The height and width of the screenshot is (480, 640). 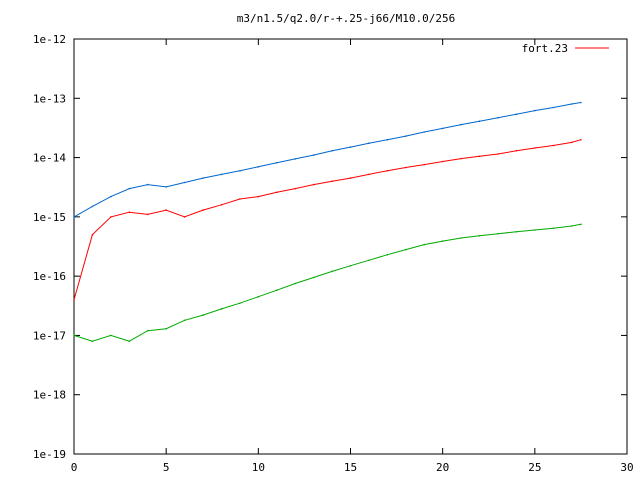 I want to click on legend-label: fort.23, so click(x=545, y=48).